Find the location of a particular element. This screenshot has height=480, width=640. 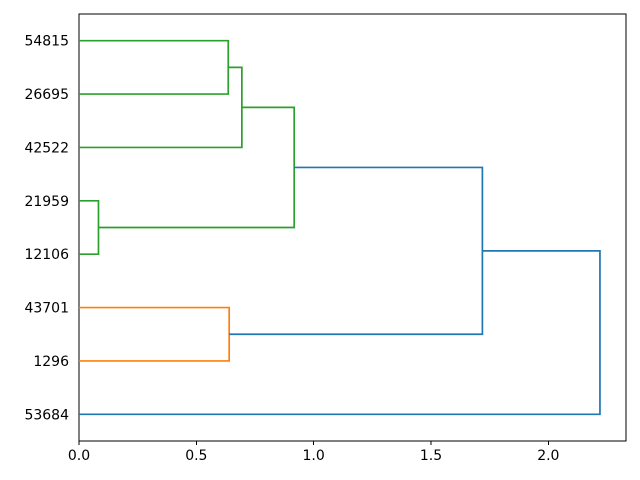

x-tick-label: 0.0 is located at coordinates (79, 456).